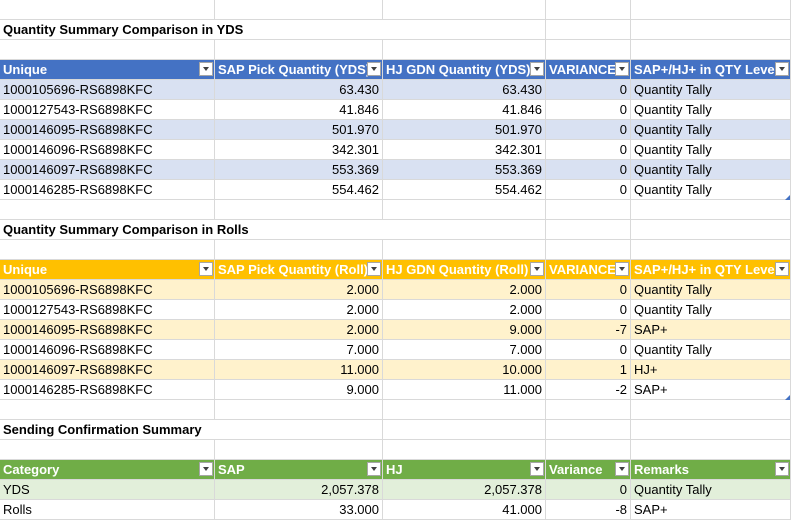  What do you see at coordinates (464, 370) in the screenshot?
I see `cell-hj-qty: 10.000` at bounding box center [464, 370].